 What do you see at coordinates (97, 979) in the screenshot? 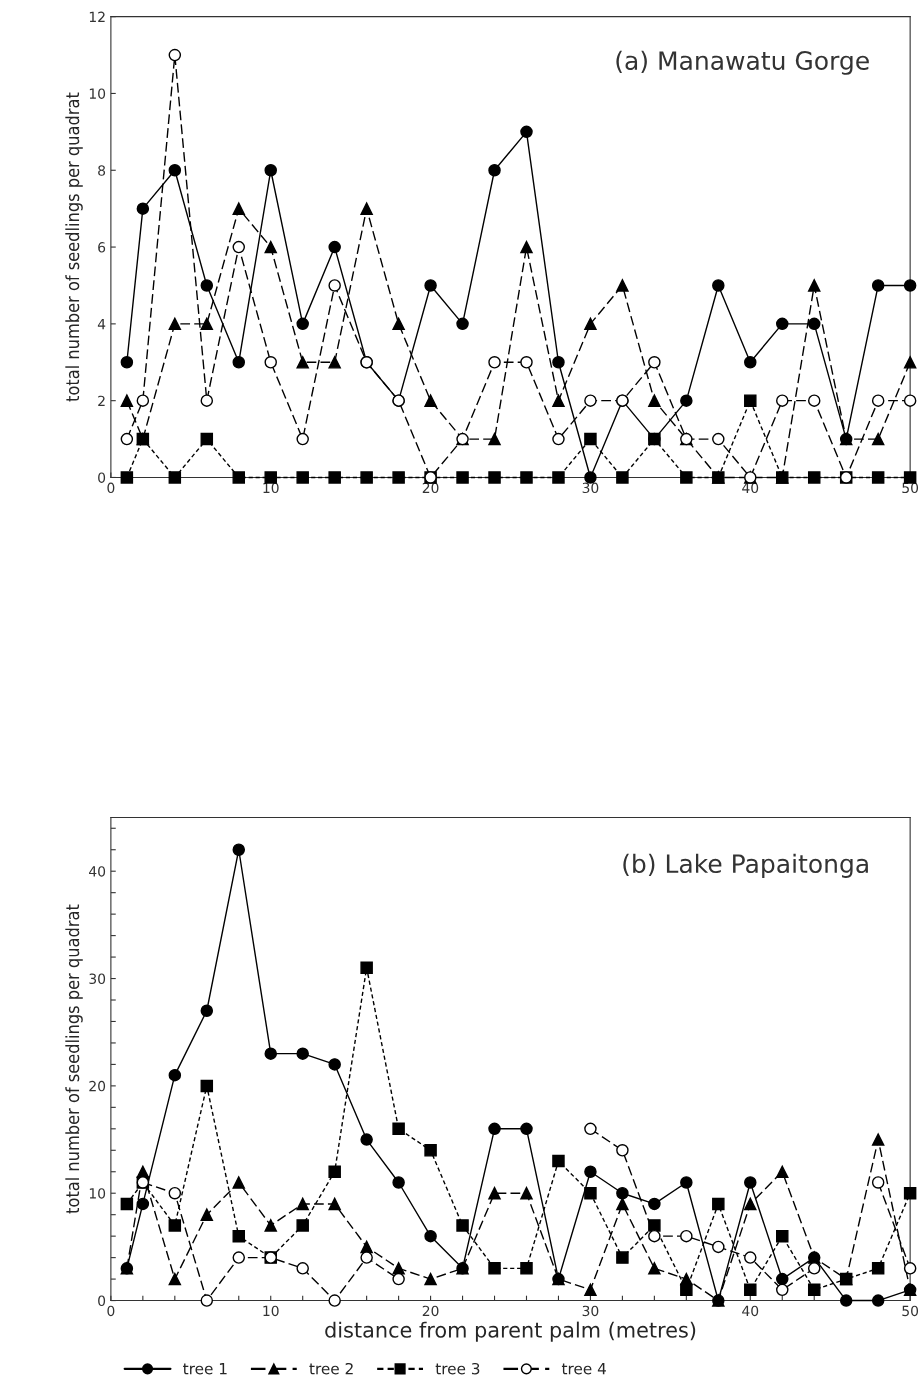
I see `y-tick-label: 30` at bounding box center [97, 979].